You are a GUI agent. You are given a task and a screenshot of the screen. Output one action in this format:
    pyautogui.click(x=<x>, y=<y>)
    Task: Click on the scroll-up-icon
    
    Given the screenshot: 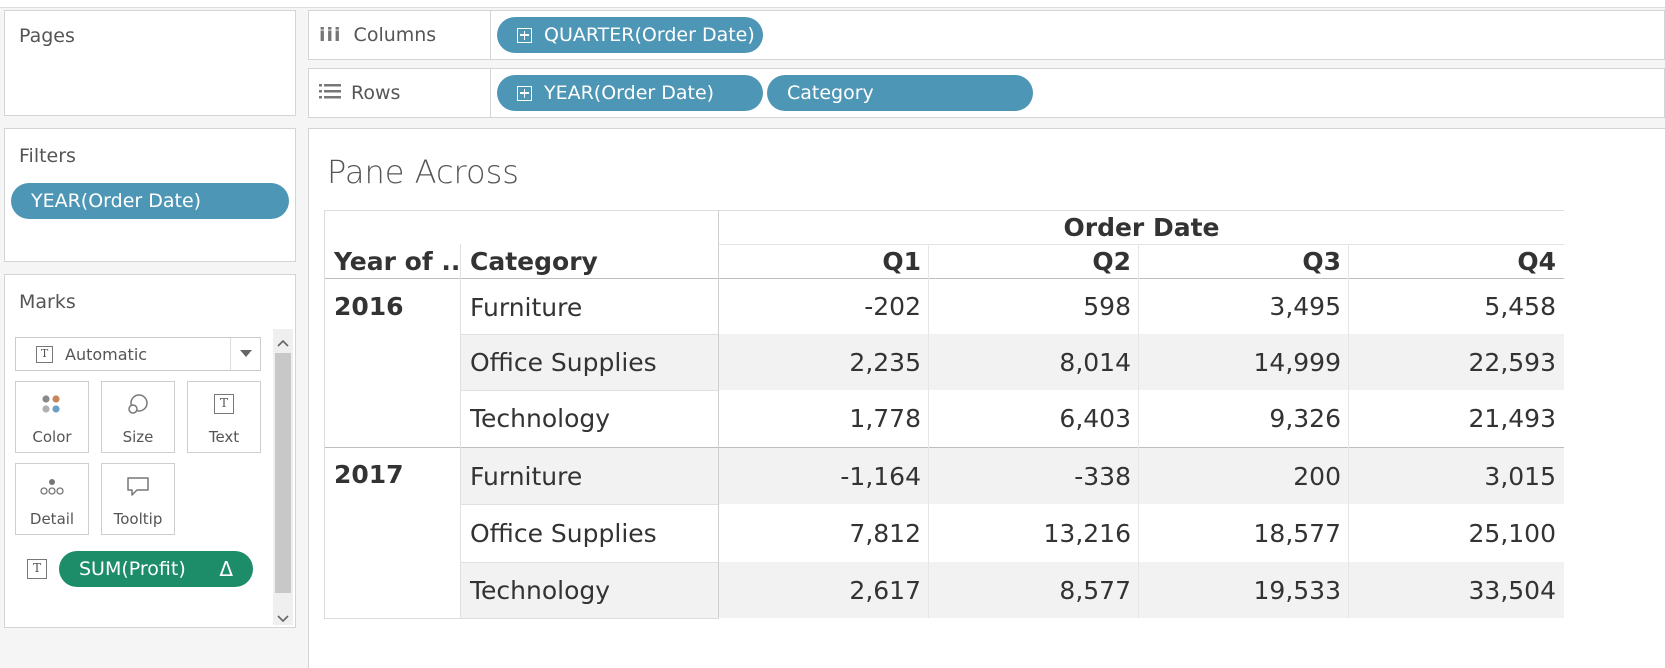 What is the action you would take?
    pyautogui.click(x=283, y=342)
    